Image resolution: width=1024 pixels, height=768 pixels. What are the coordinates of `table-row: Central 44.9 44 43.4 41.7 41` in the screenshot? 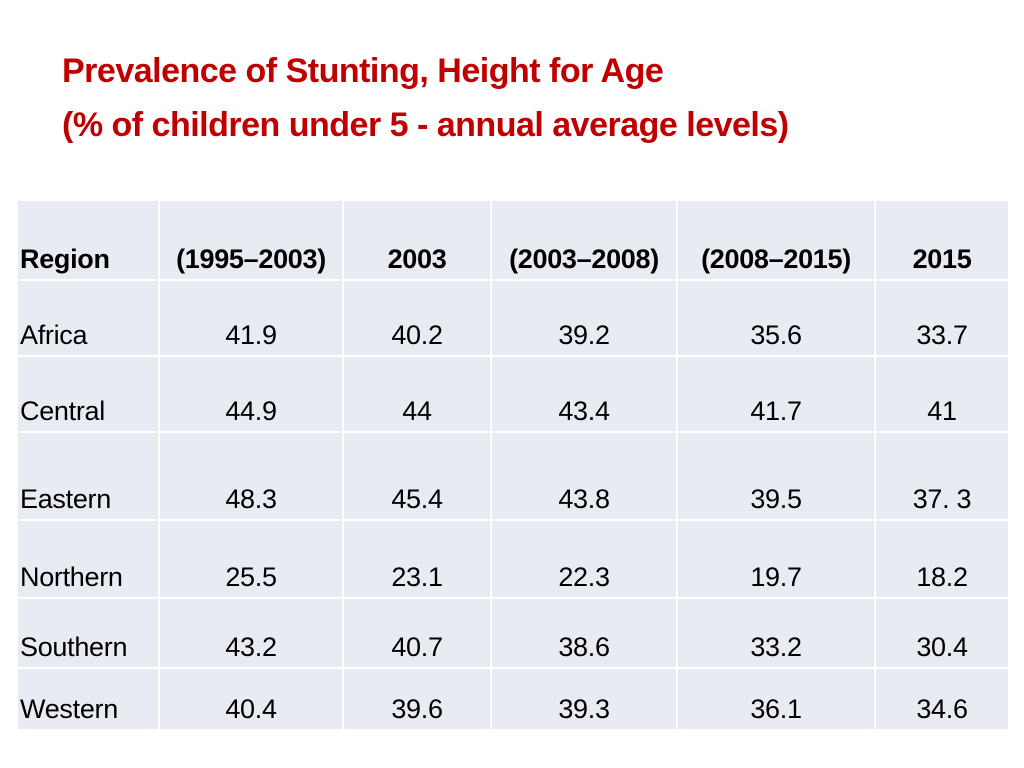 It's located at (513, 394).